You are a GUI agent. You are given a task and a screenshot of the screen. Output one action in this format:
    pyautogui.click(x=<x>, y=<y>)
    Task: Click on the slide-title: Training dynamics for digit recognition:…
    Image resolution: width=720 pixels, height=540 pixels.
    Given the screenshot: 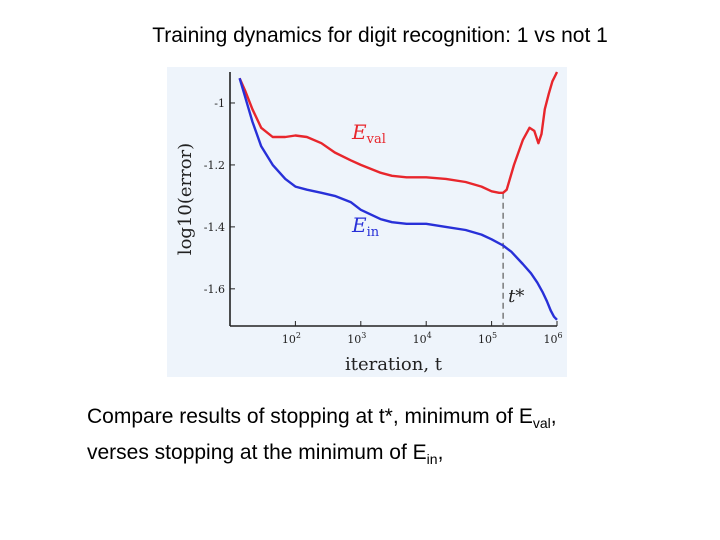 What is the action you would take?
    pyautogui.click(x=380, y=35)
    